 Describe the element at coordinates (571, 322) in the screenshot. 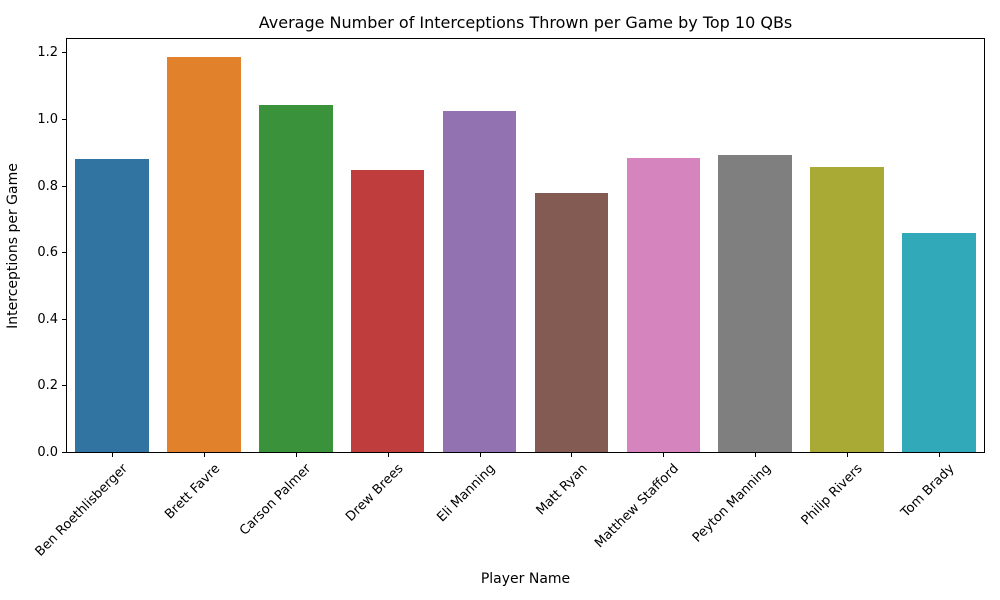

I see `bar-matt-ryan` at that location.